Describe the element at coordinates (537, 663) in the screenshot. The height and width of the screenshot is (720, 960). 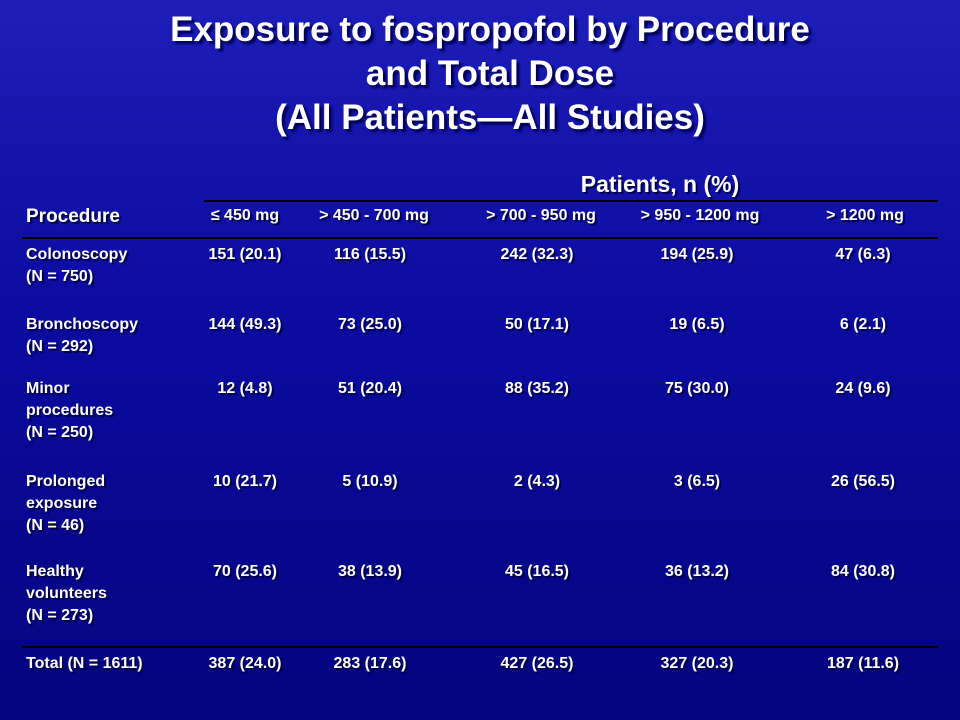
I see `table-cell: 427 (26.5)` at that location.